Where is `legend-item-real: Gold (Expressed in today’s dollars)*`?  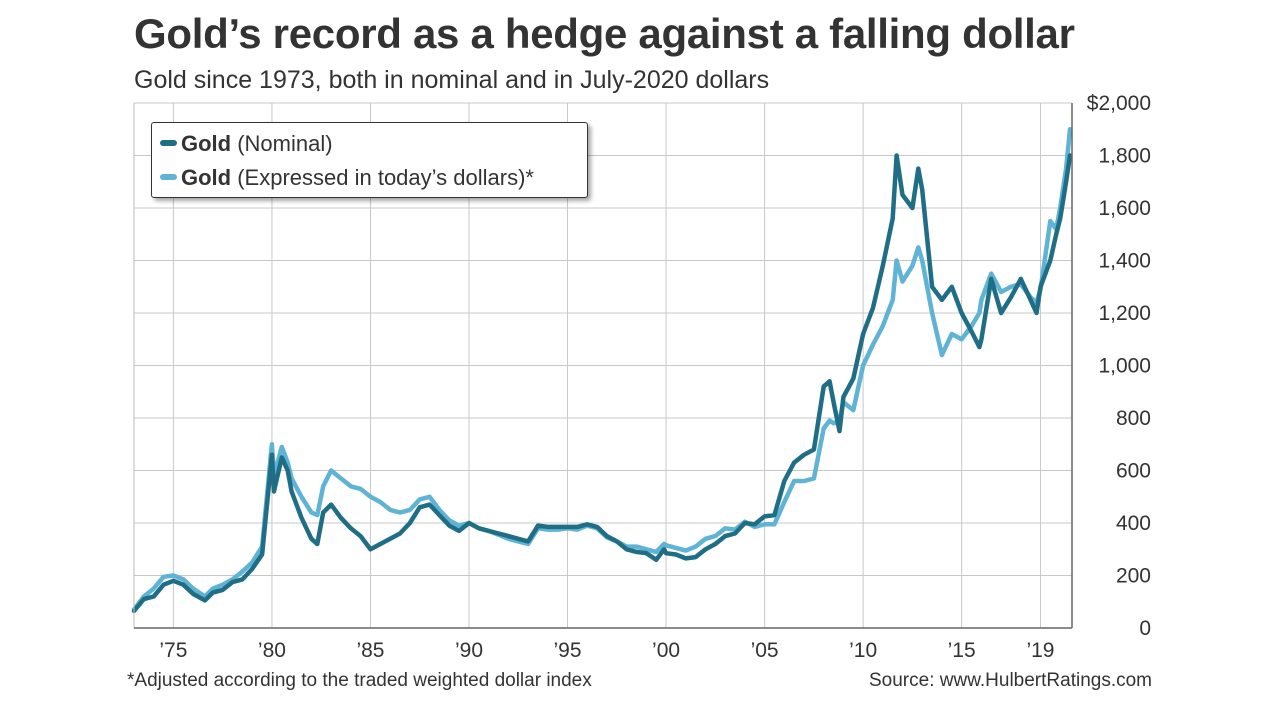 legend-item-real: Gold (Expressed in today’s dollars)* is located at coordinates (347, 178).